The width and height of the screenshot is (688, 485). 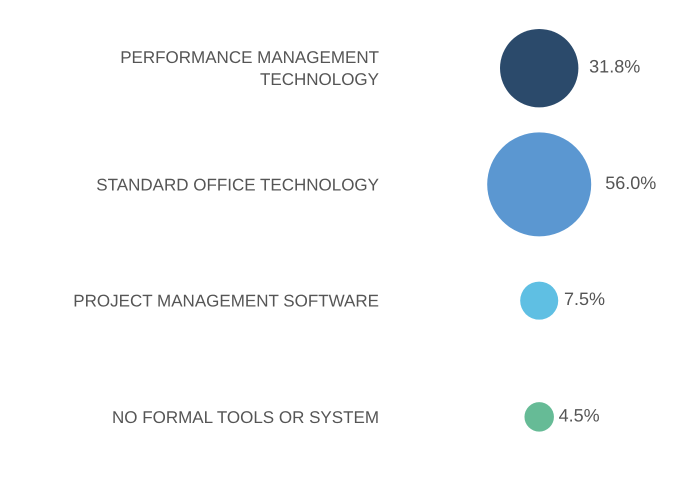 I want to click on data-label: 7.5%, so click(x=585, y=299).